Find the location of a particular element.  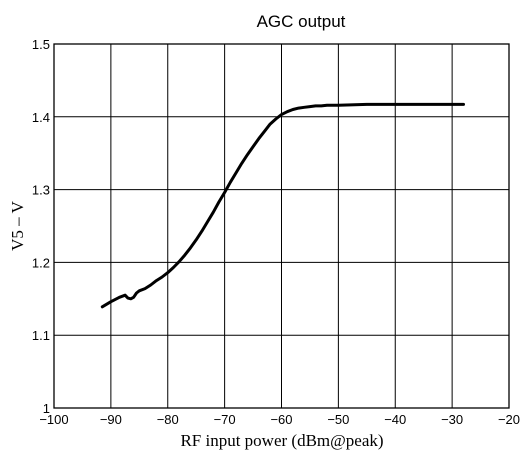

x-axis-ticks: −100 −90 −80 −70 −60 −50 −40 −30 −20 is located at coordinates (279, 419).